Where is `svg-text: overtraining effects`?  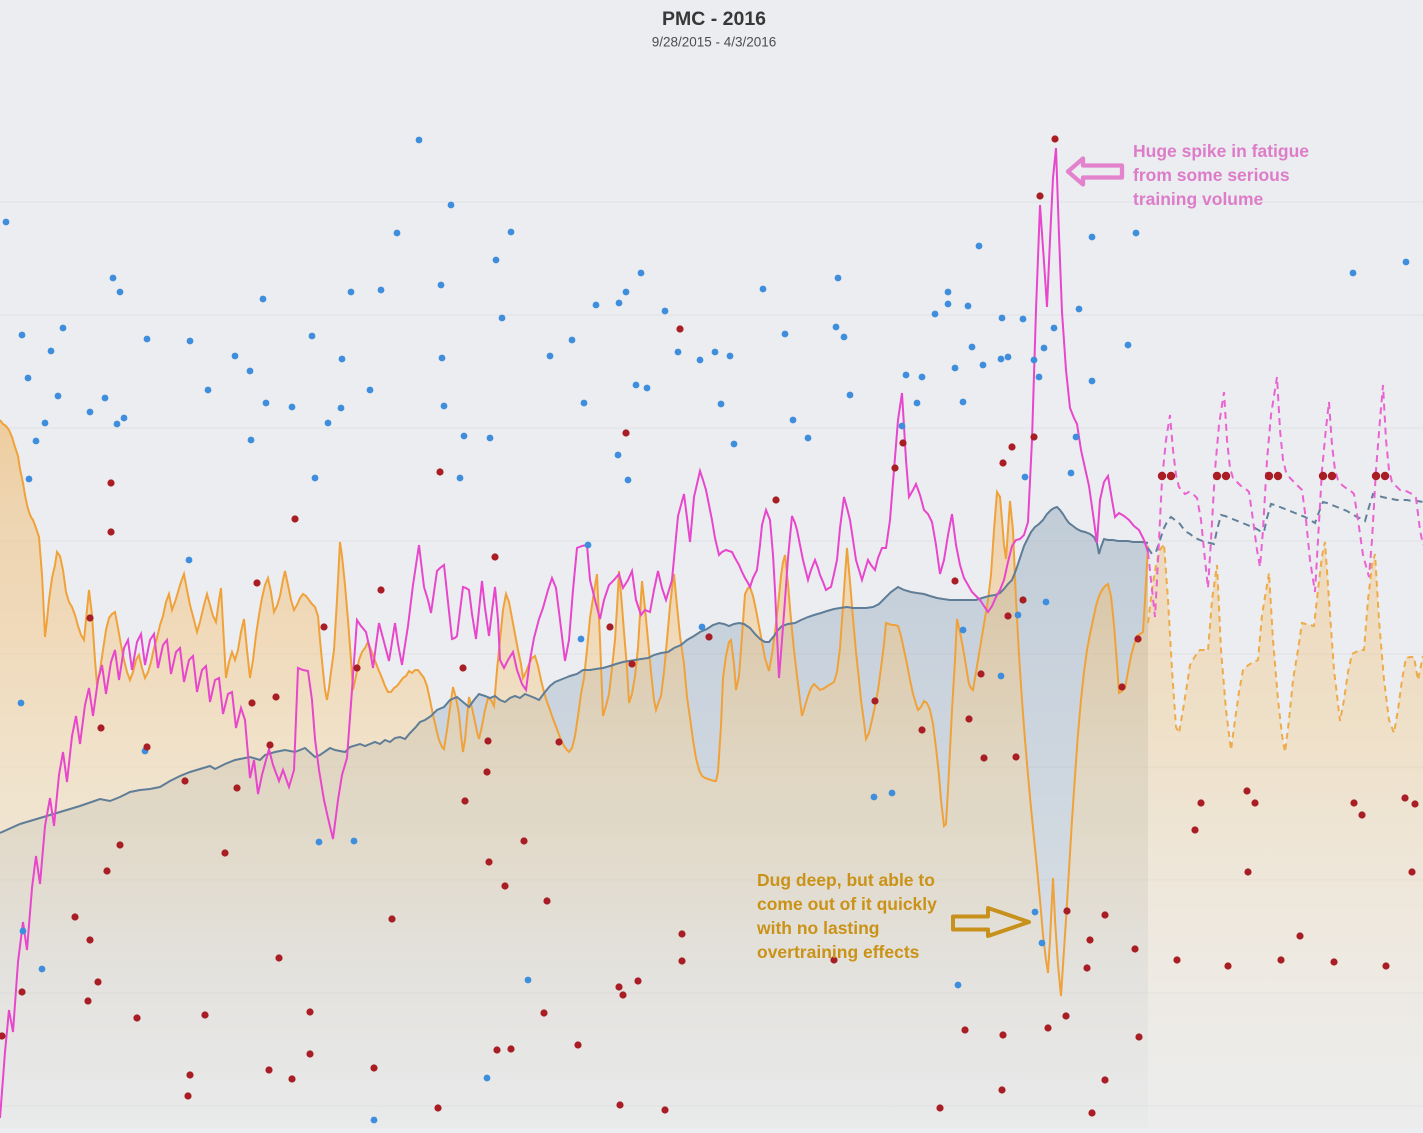 svg-text: overtraining effects is located at coordinates (838, 952).